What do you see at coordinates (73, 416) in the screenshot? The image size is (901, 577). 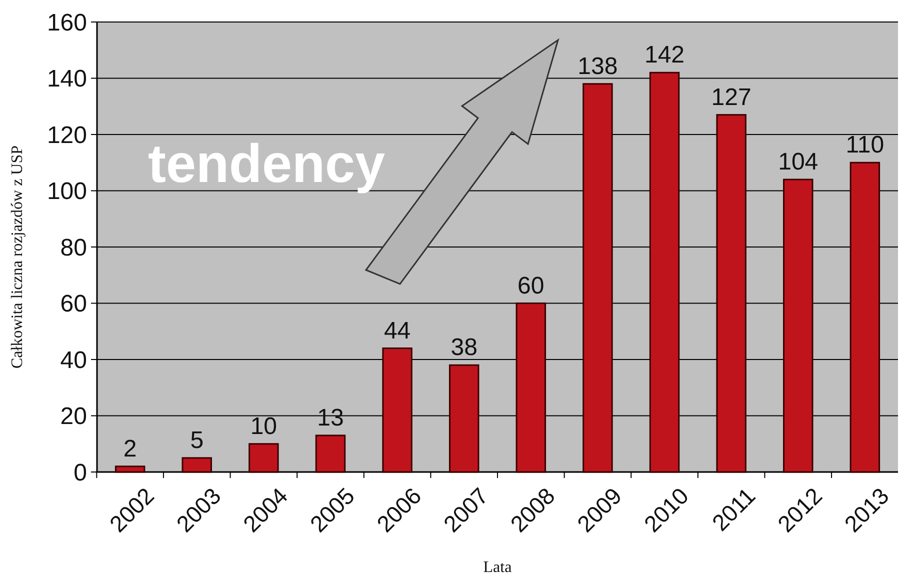 I see `y-tick-label: 20` at bounding box center [73, 416].